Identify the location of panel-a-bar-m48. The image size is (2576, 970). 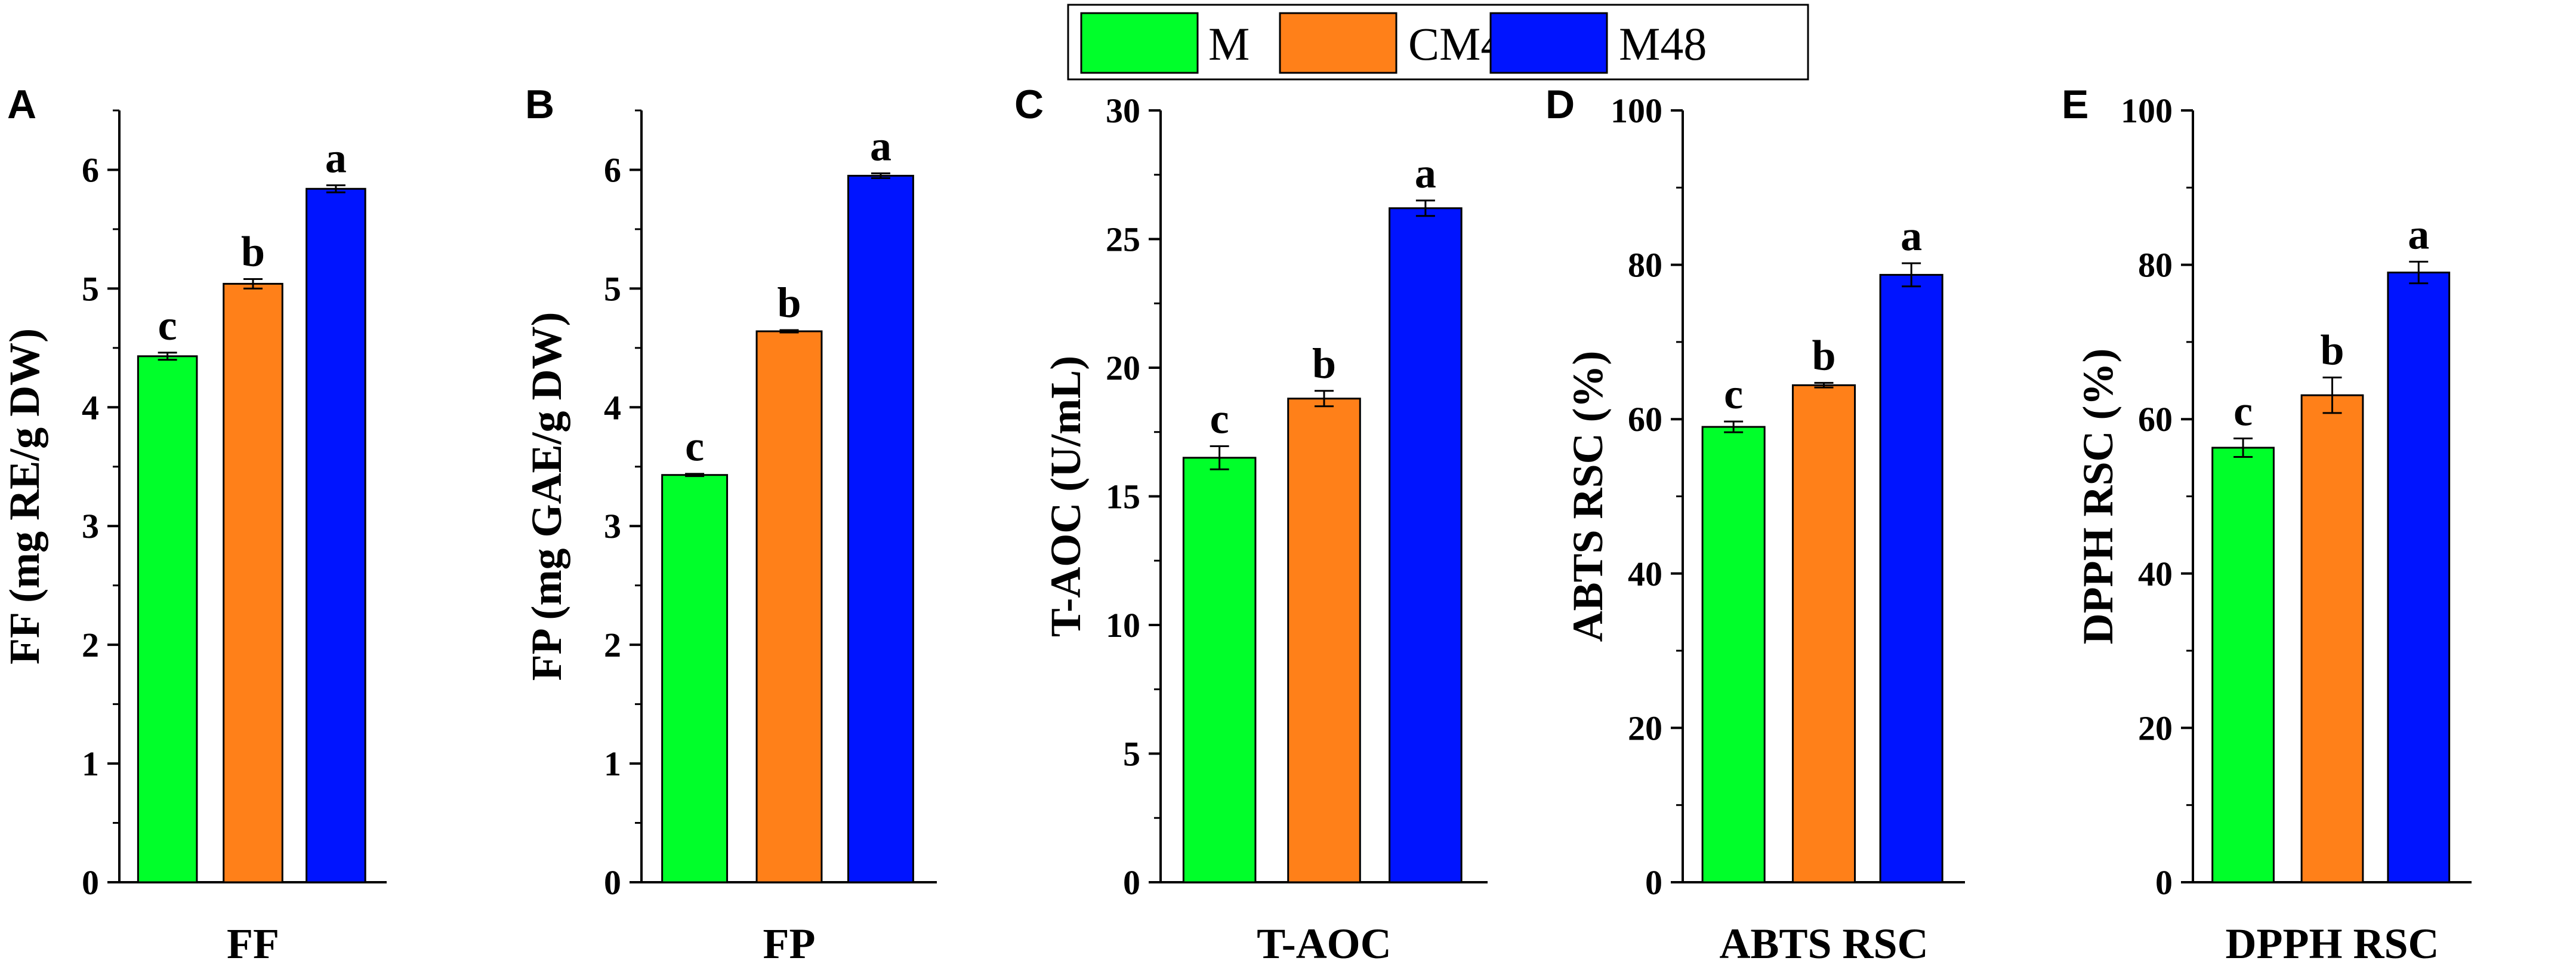
(336, 535).